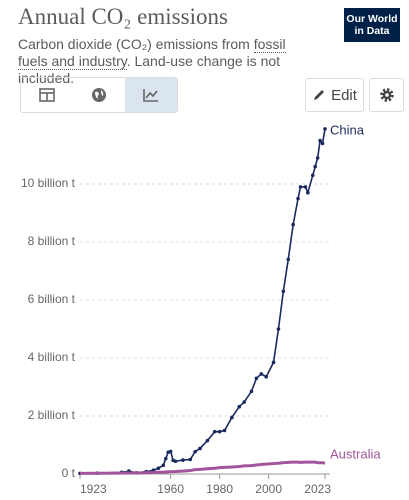 The height and width of the screenshot is (500, 409). I want to click on series-label: Australia, so click(355, 454).